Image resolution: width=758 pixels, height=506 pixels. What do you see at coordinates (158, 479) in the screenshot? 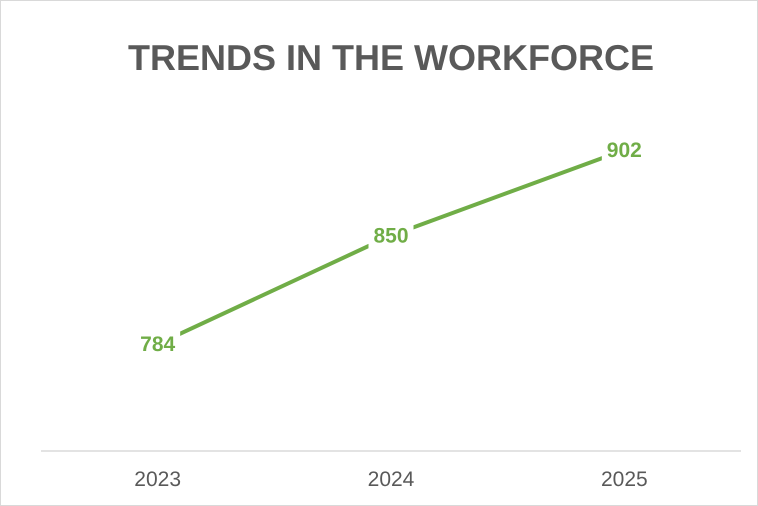
I see `x-tick-label: 2023` at bounding box center [158, 479].